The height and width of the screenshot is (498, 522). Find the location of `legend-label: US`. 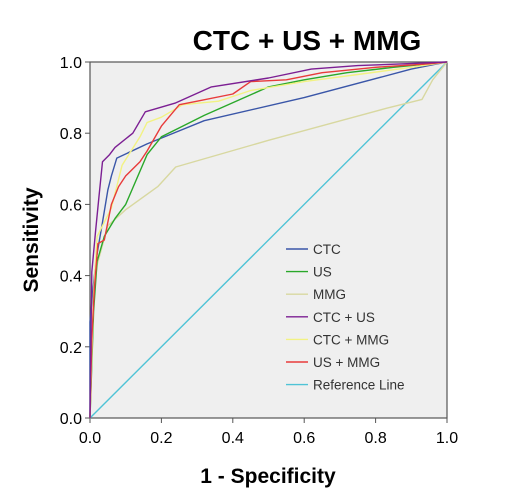

legend-label: US is located at coordinates (322, 272).